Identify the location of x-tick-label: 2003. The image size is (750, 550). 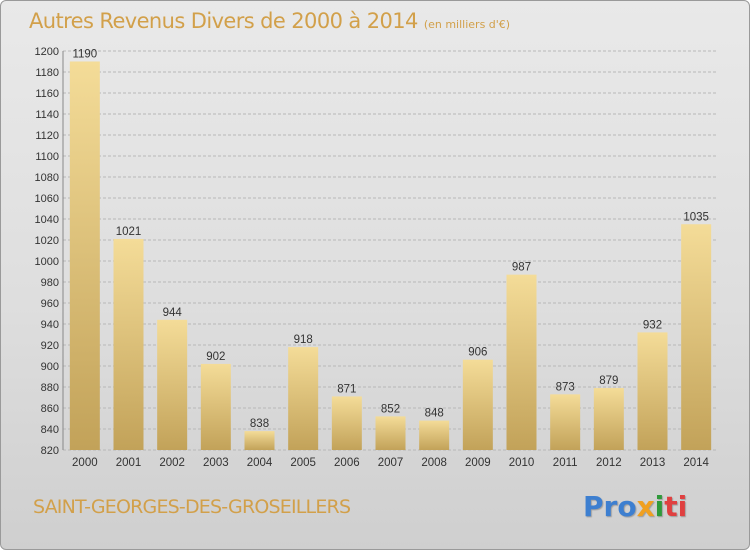
(216, 463).